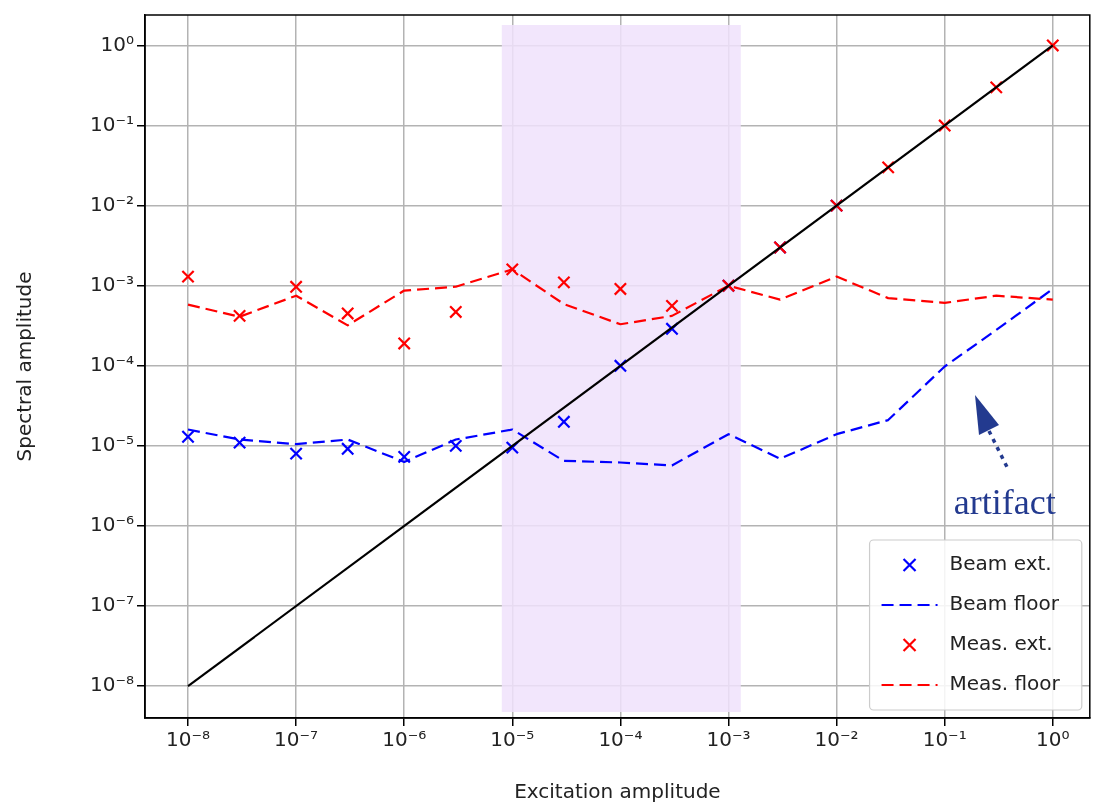 This screenshot has width=1100, height=809. What do you see at coordinates (111, 203) in the screenshot?
I see `y-tick-label: 10⁻²` at bounding box center [111, 203].